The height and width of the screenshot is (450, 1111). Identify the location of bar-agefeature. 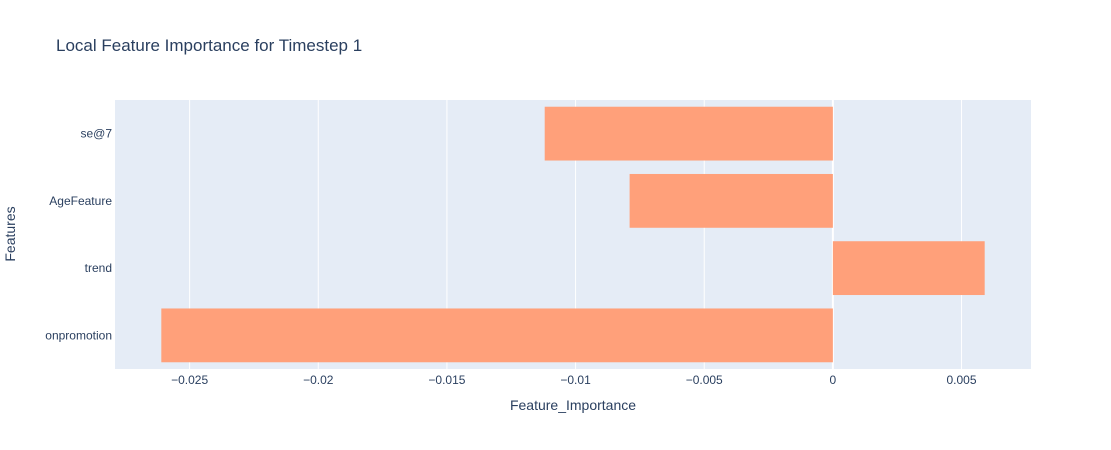
(731, 200).